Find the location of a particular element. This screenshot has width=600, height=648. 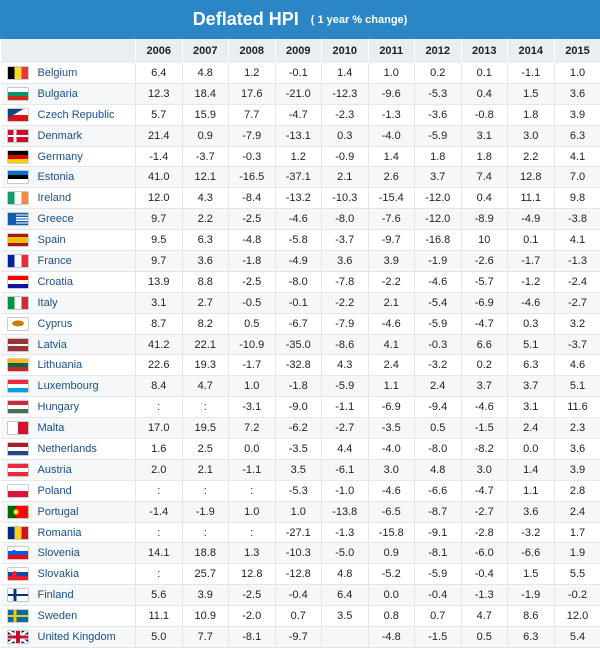

value-cell: -2.8 is located at coordinates (484, 532).